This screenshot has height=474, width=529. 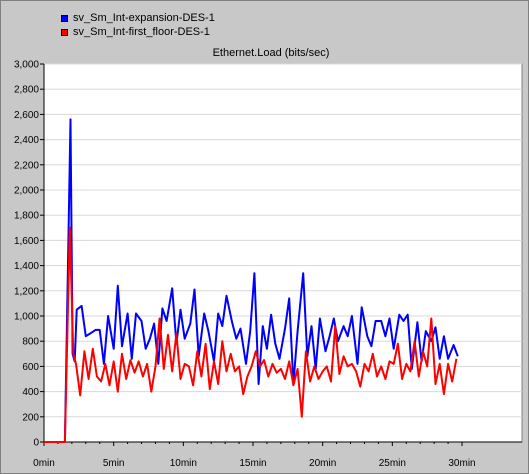 What do you see at coordinates (30, 367) in the screenshot?
I see `y-tick-label: 600` at bounding box center [30, 367].